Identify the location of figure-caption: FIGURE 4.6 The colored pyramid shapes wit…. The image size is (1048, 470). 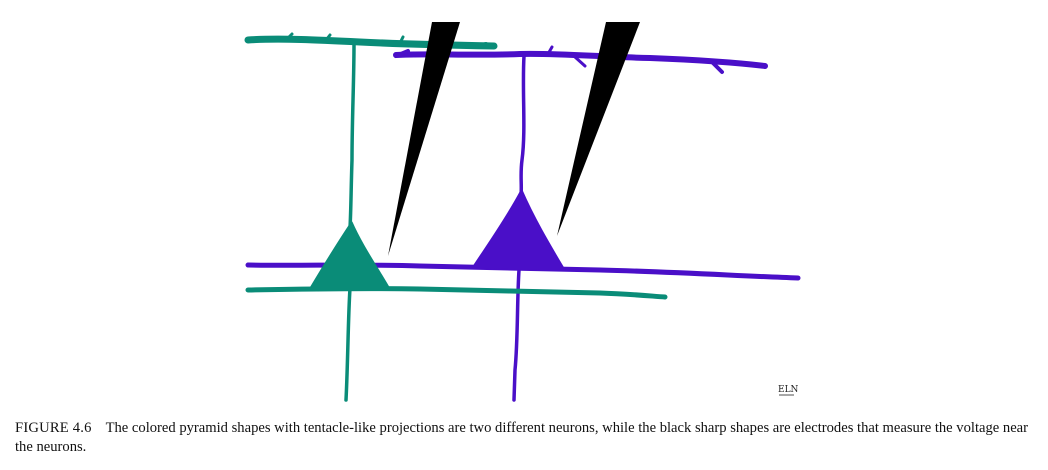
(527, 438).